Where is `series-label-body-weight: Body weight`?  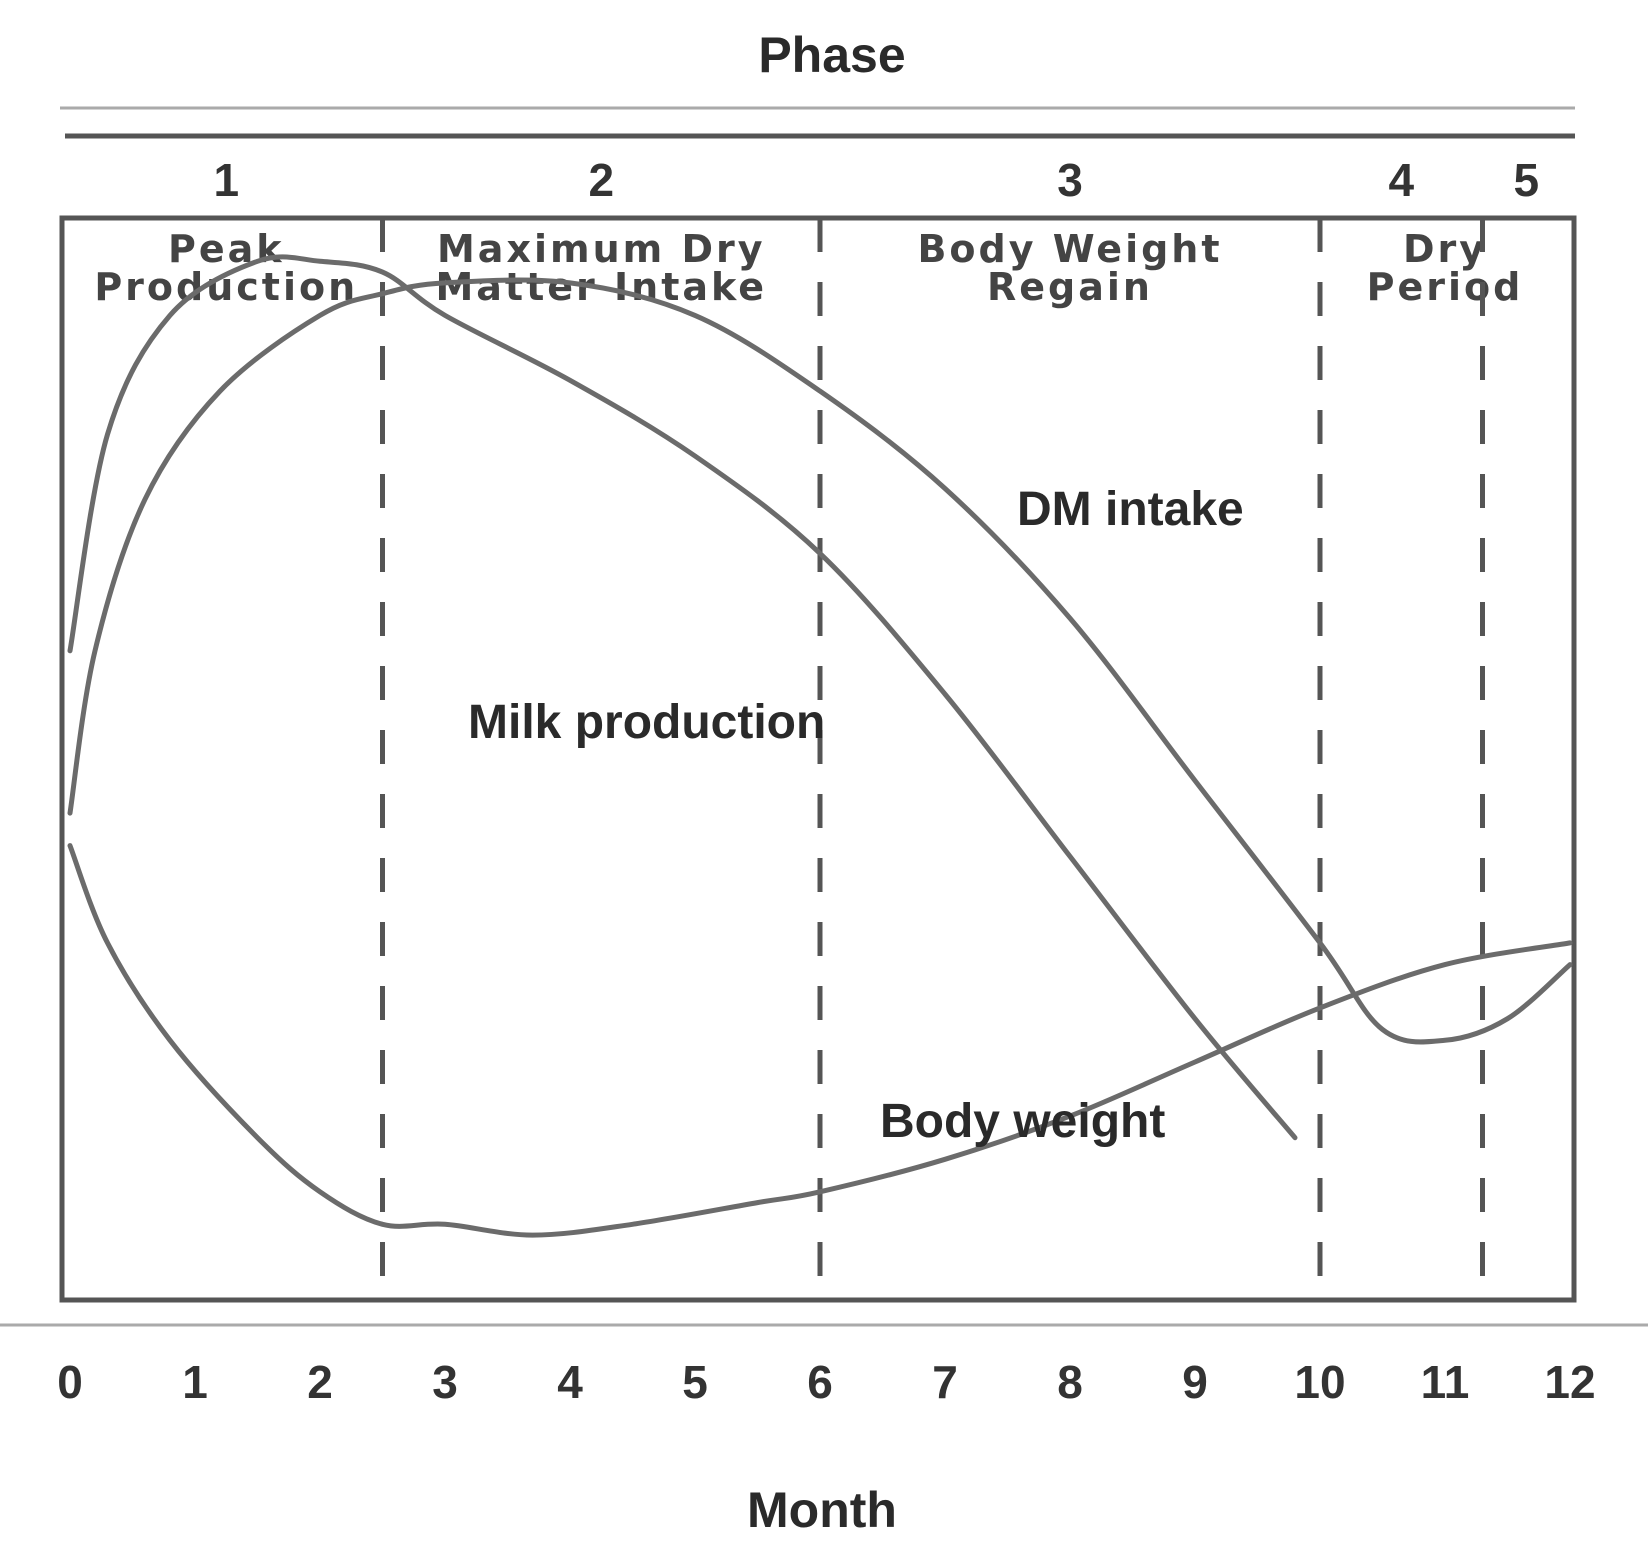 series-label-body-weight: Body weight is located at coordinates (1022, 1121).